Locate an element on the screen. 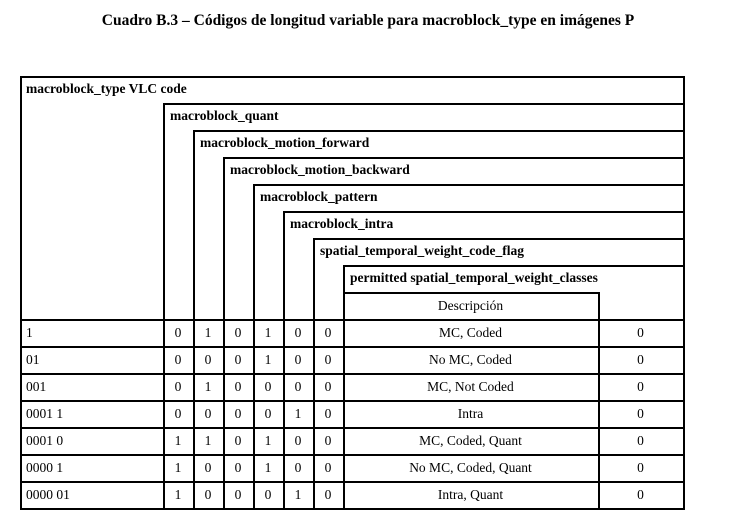 Image resolution: width=736 pixels, height=528 pixels. cell-description: MC, Coded is located at coordinates (470, 332).